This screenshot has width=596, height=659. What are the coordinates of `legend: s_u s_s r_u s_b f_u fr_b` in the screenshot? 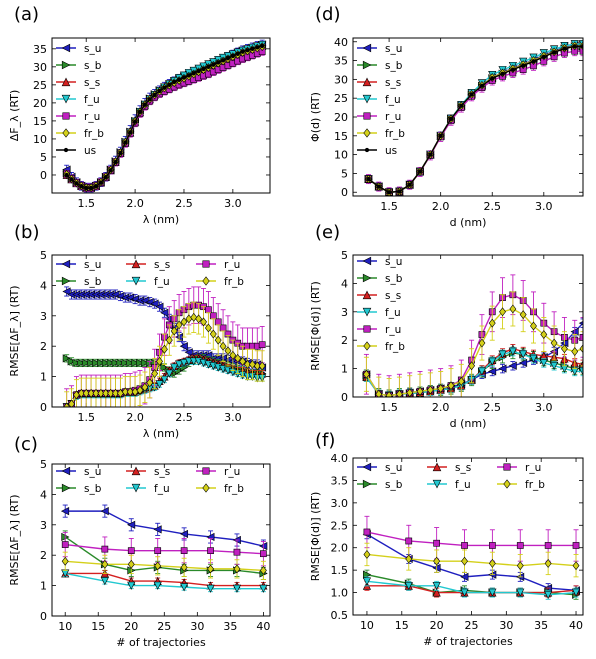 It's located at (150, 273).